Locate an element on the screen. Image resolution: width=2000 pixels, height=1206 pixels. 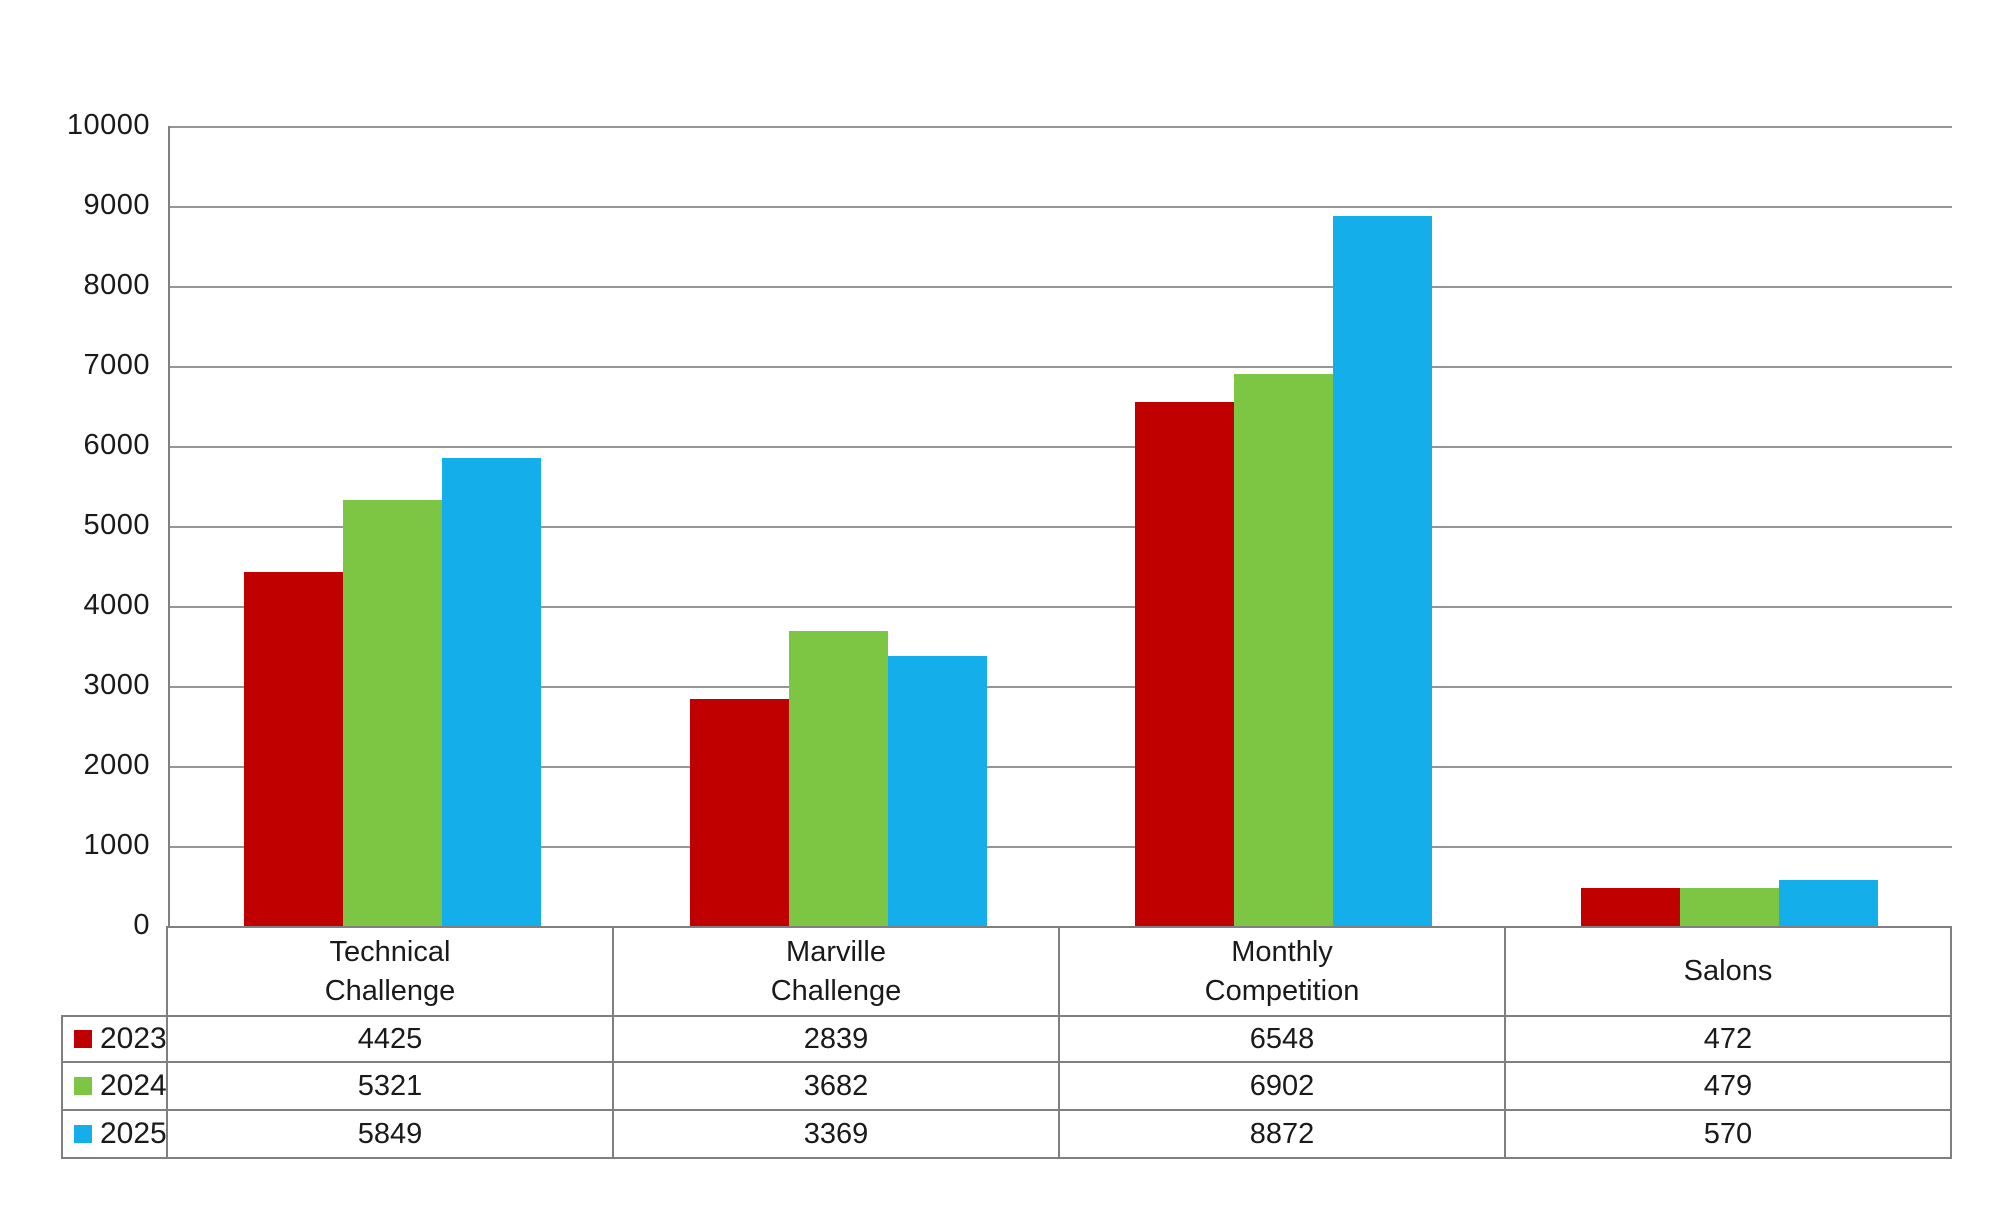
y-tick-label-1000: 1000 is located at coordinates (116, 844).